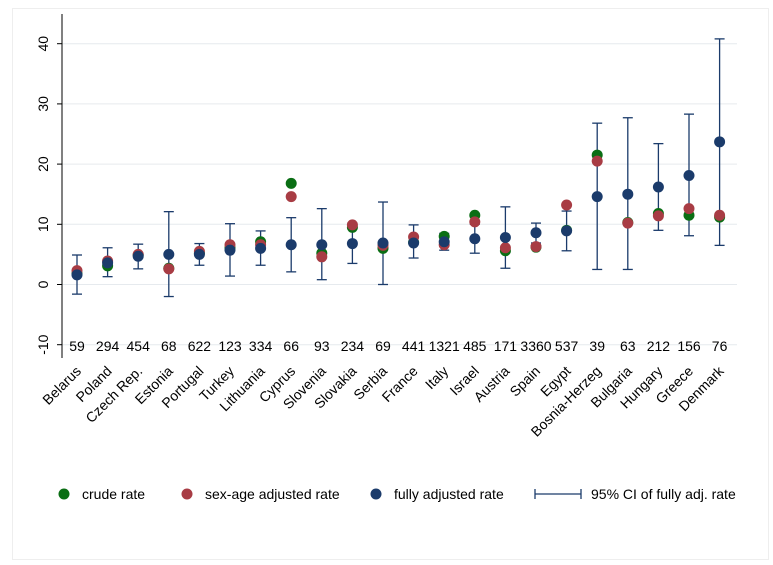 The image size is (773, 565). I want to click on count-label: 39, so click(597, 346).